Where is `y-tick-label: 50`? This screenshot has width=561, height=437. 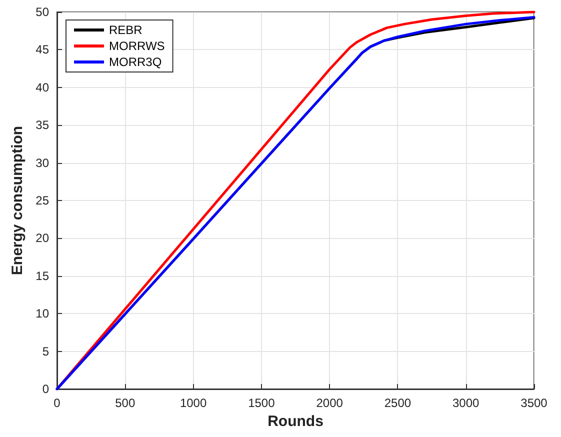 y-tick-label: 50 is located at coordinates (43, 12).